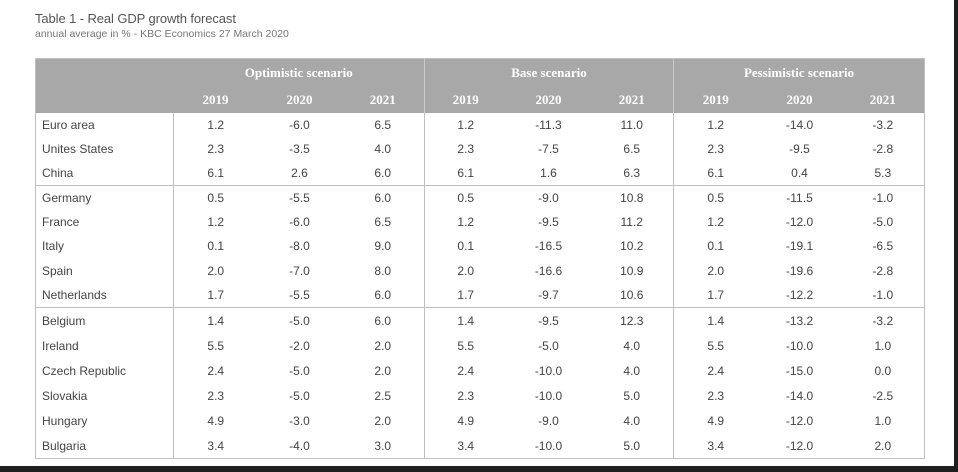  Describe the element at coordinates (715, 99) in the screenshot. I see `year-header: 2019` at that location.